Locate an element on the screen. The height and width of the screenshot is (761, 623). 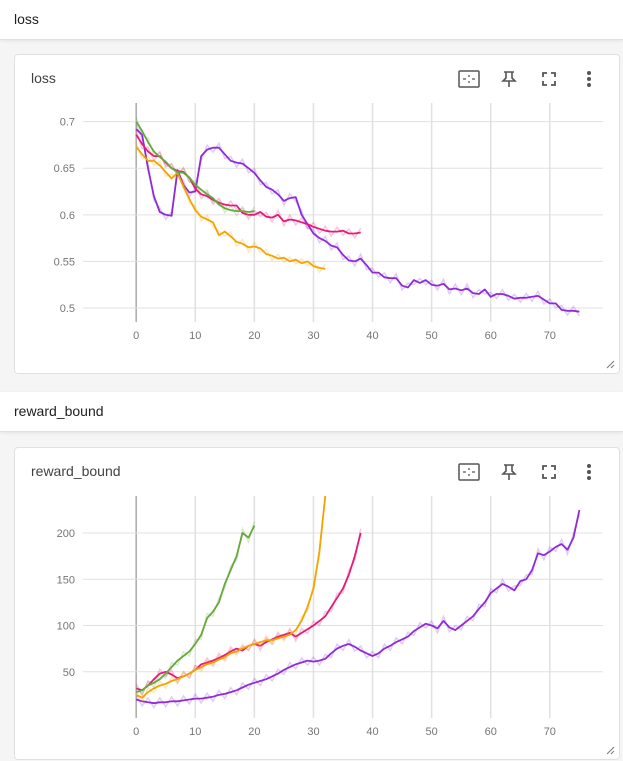
y-tick-label: 0.5 is located at coordinates (67, 309).